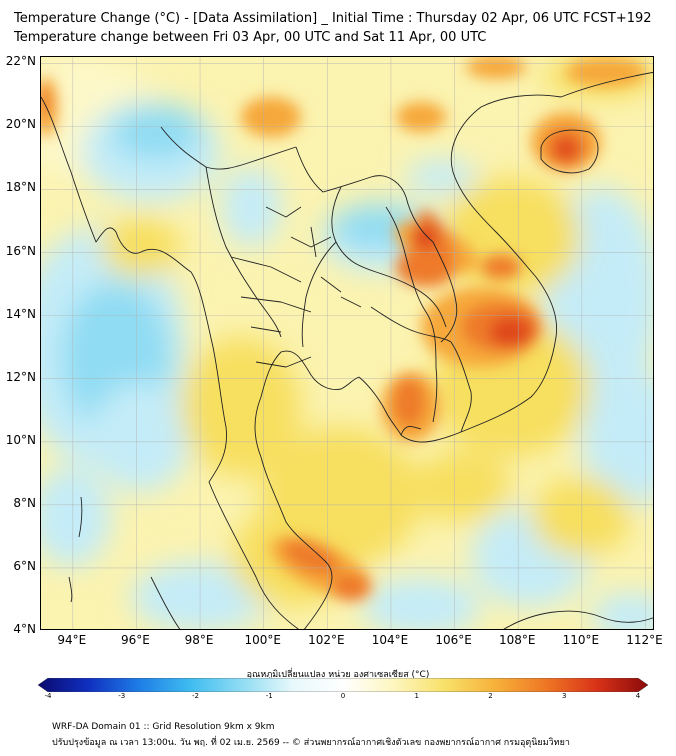 The image size is (676, 756). Describe the element at coordinates (20, 250) in the screenshot. I see `latitude-label: 16°N` at that location.